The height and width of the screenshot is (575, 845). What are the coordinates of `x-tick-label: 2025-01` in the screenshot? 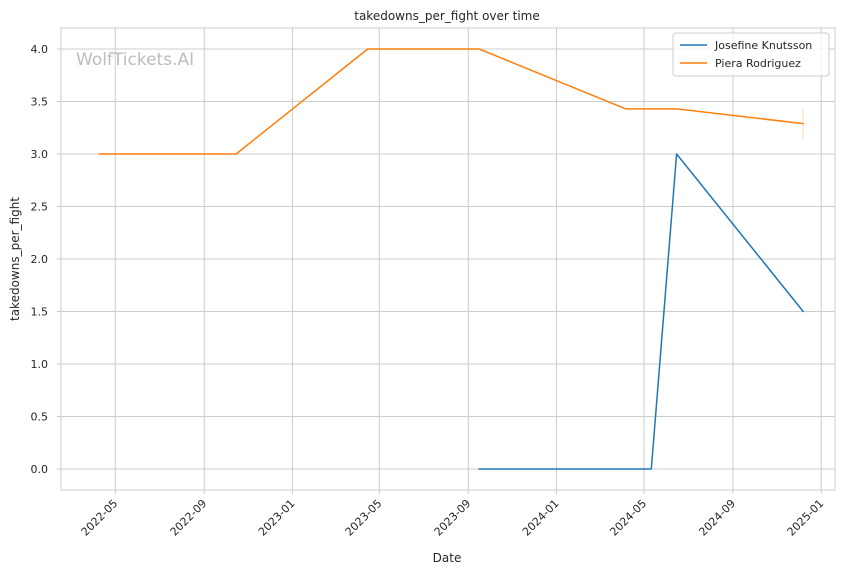 It's located at (806, 518).